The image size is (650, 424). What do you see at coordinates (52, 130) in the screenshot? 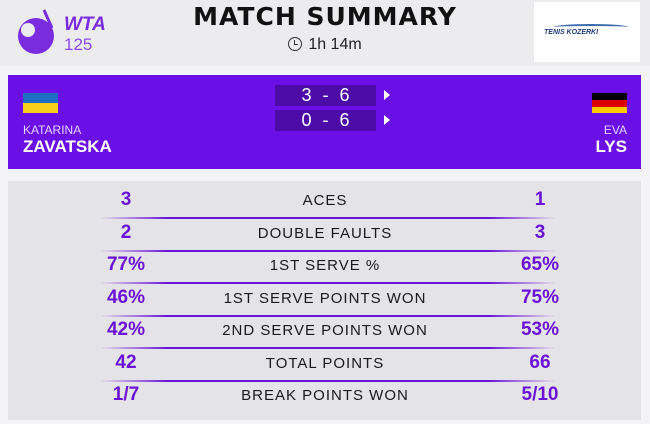
I see `player1-first-name: KATARINA` at bounding box center [52, 130].